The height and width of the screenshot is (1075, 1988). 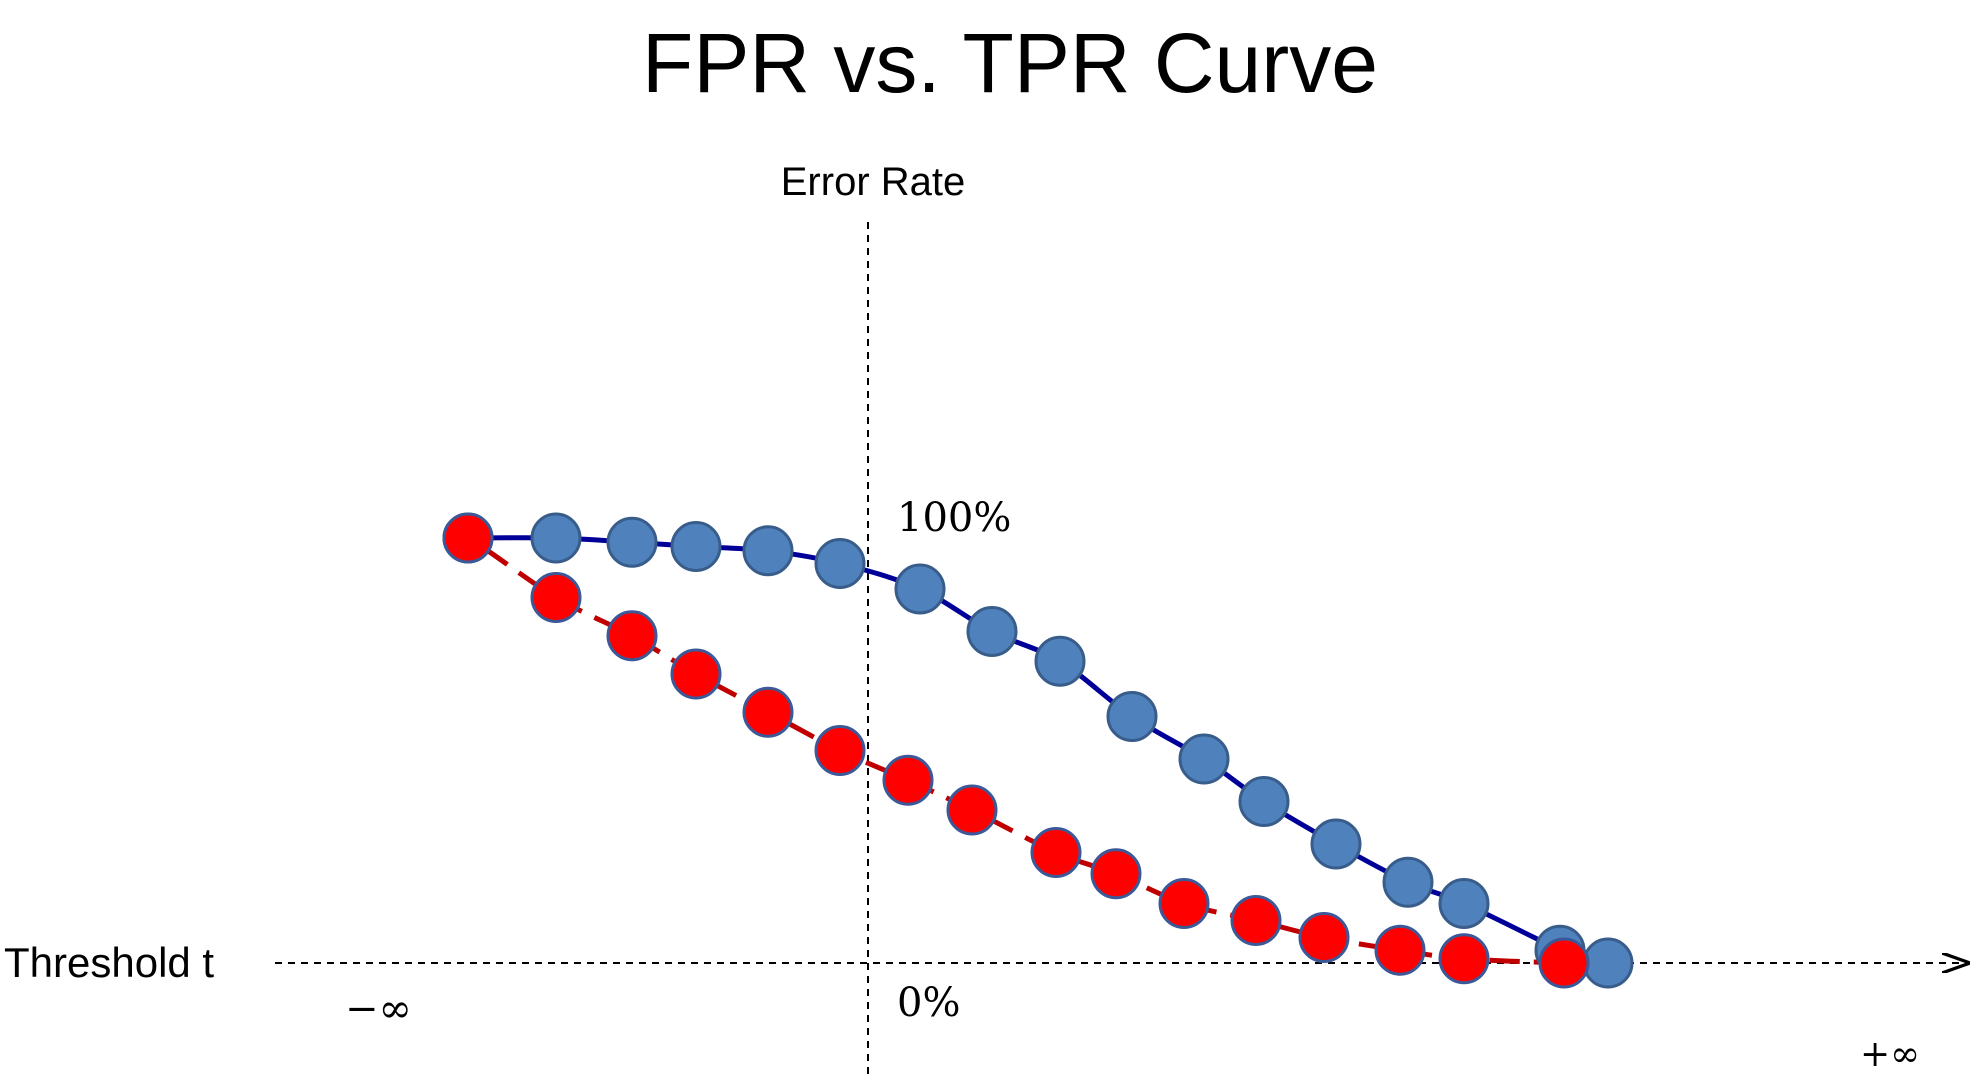 I want to click on y-tick-0: 0%, so click(x=928, y=1003).